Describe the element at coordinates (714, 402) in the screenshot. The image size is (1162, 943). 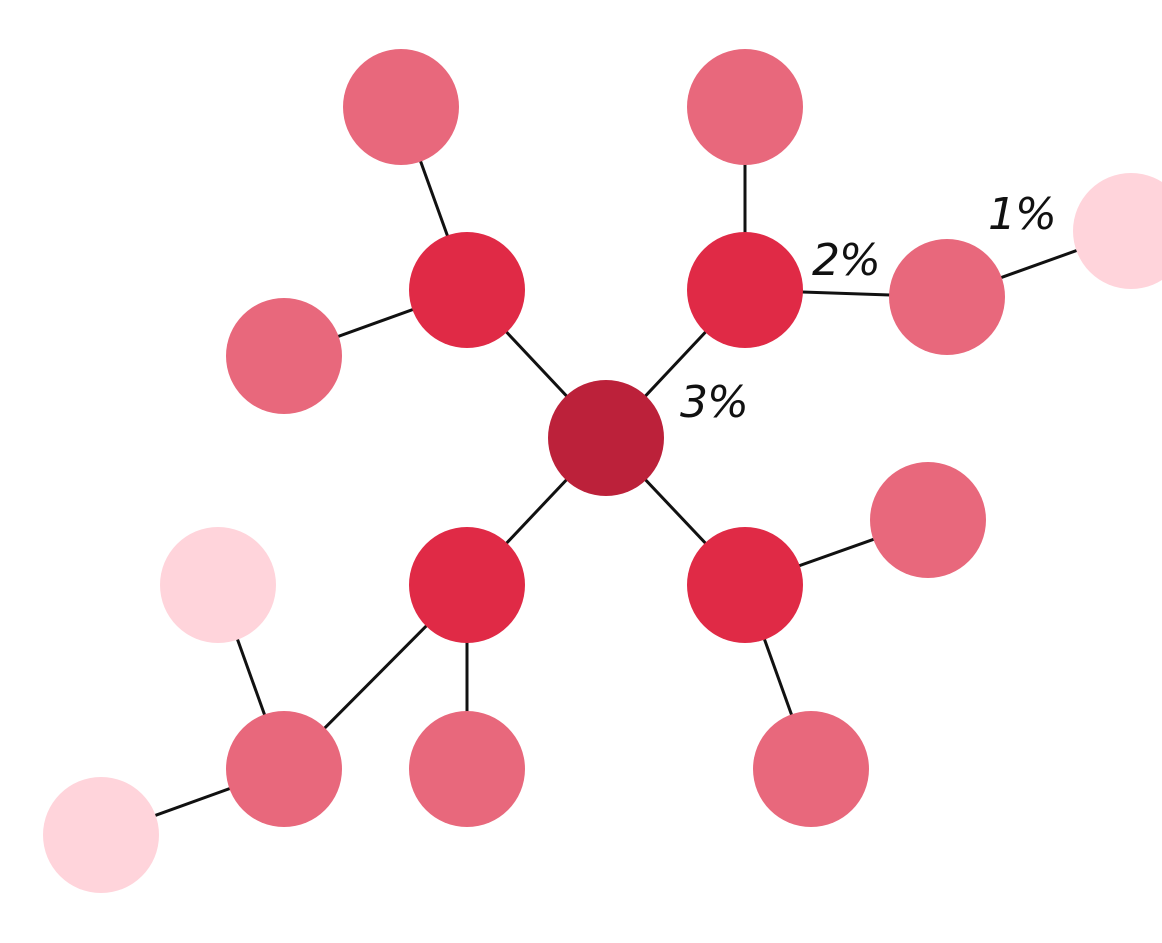
I see `label-first-degree: 3%` at that location.